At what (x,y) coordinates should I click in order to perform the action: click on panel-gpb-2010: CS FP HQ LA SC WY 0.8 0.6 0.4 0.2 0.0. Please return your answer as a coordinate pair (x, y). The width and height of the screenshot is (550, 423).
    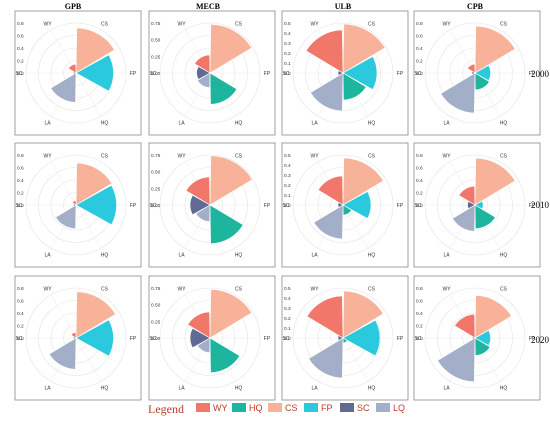
    Looking at the image, I should click on (78, 205).